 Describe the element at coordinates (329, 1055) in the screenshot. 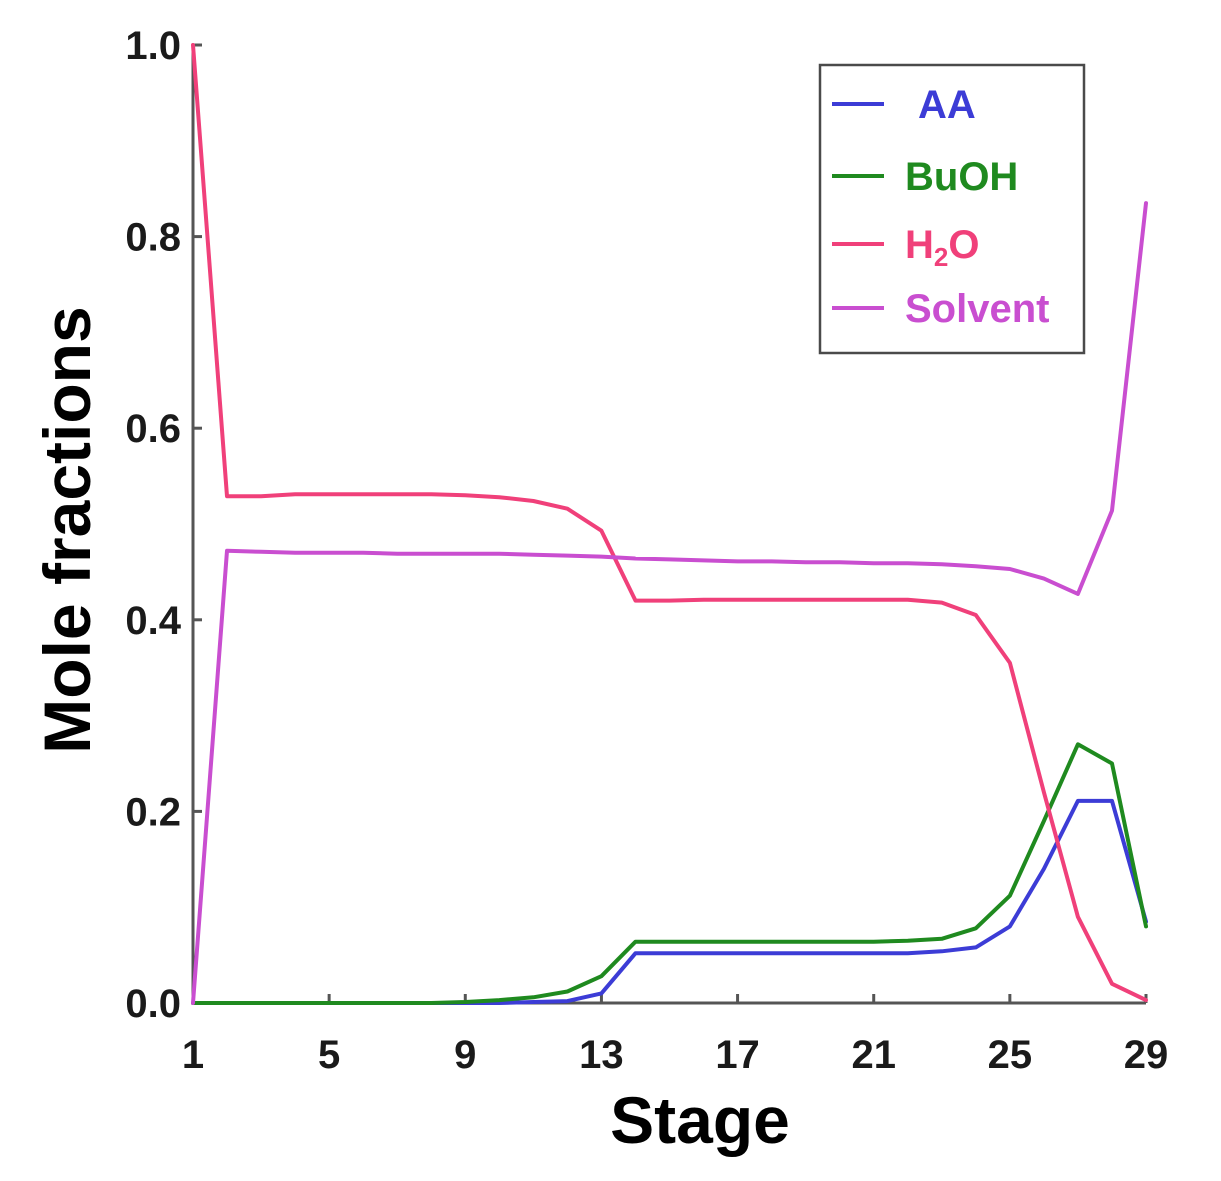

I see `x-tick-label: 5` at that location.